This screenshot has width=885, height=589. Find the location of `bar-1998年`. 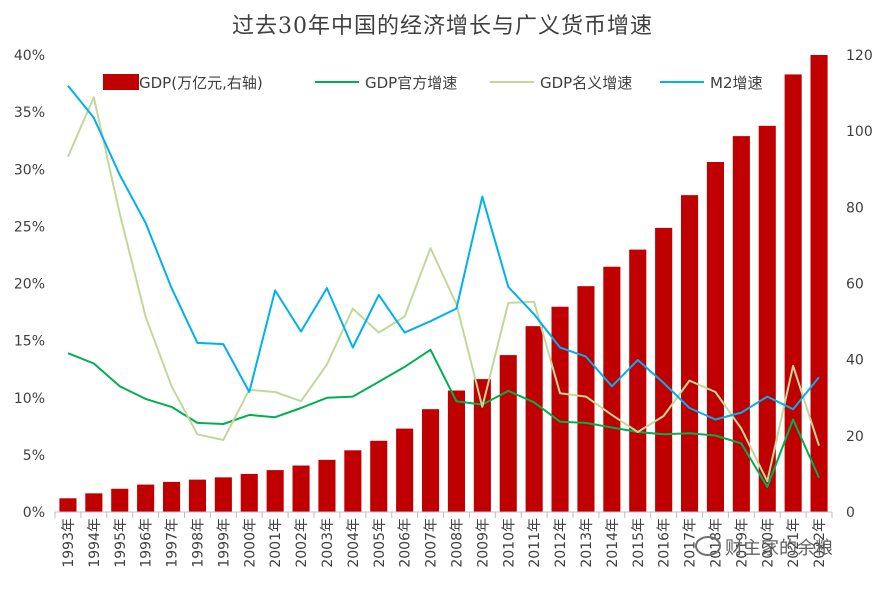

bar-1998年 is located at coordinates (197, 495).